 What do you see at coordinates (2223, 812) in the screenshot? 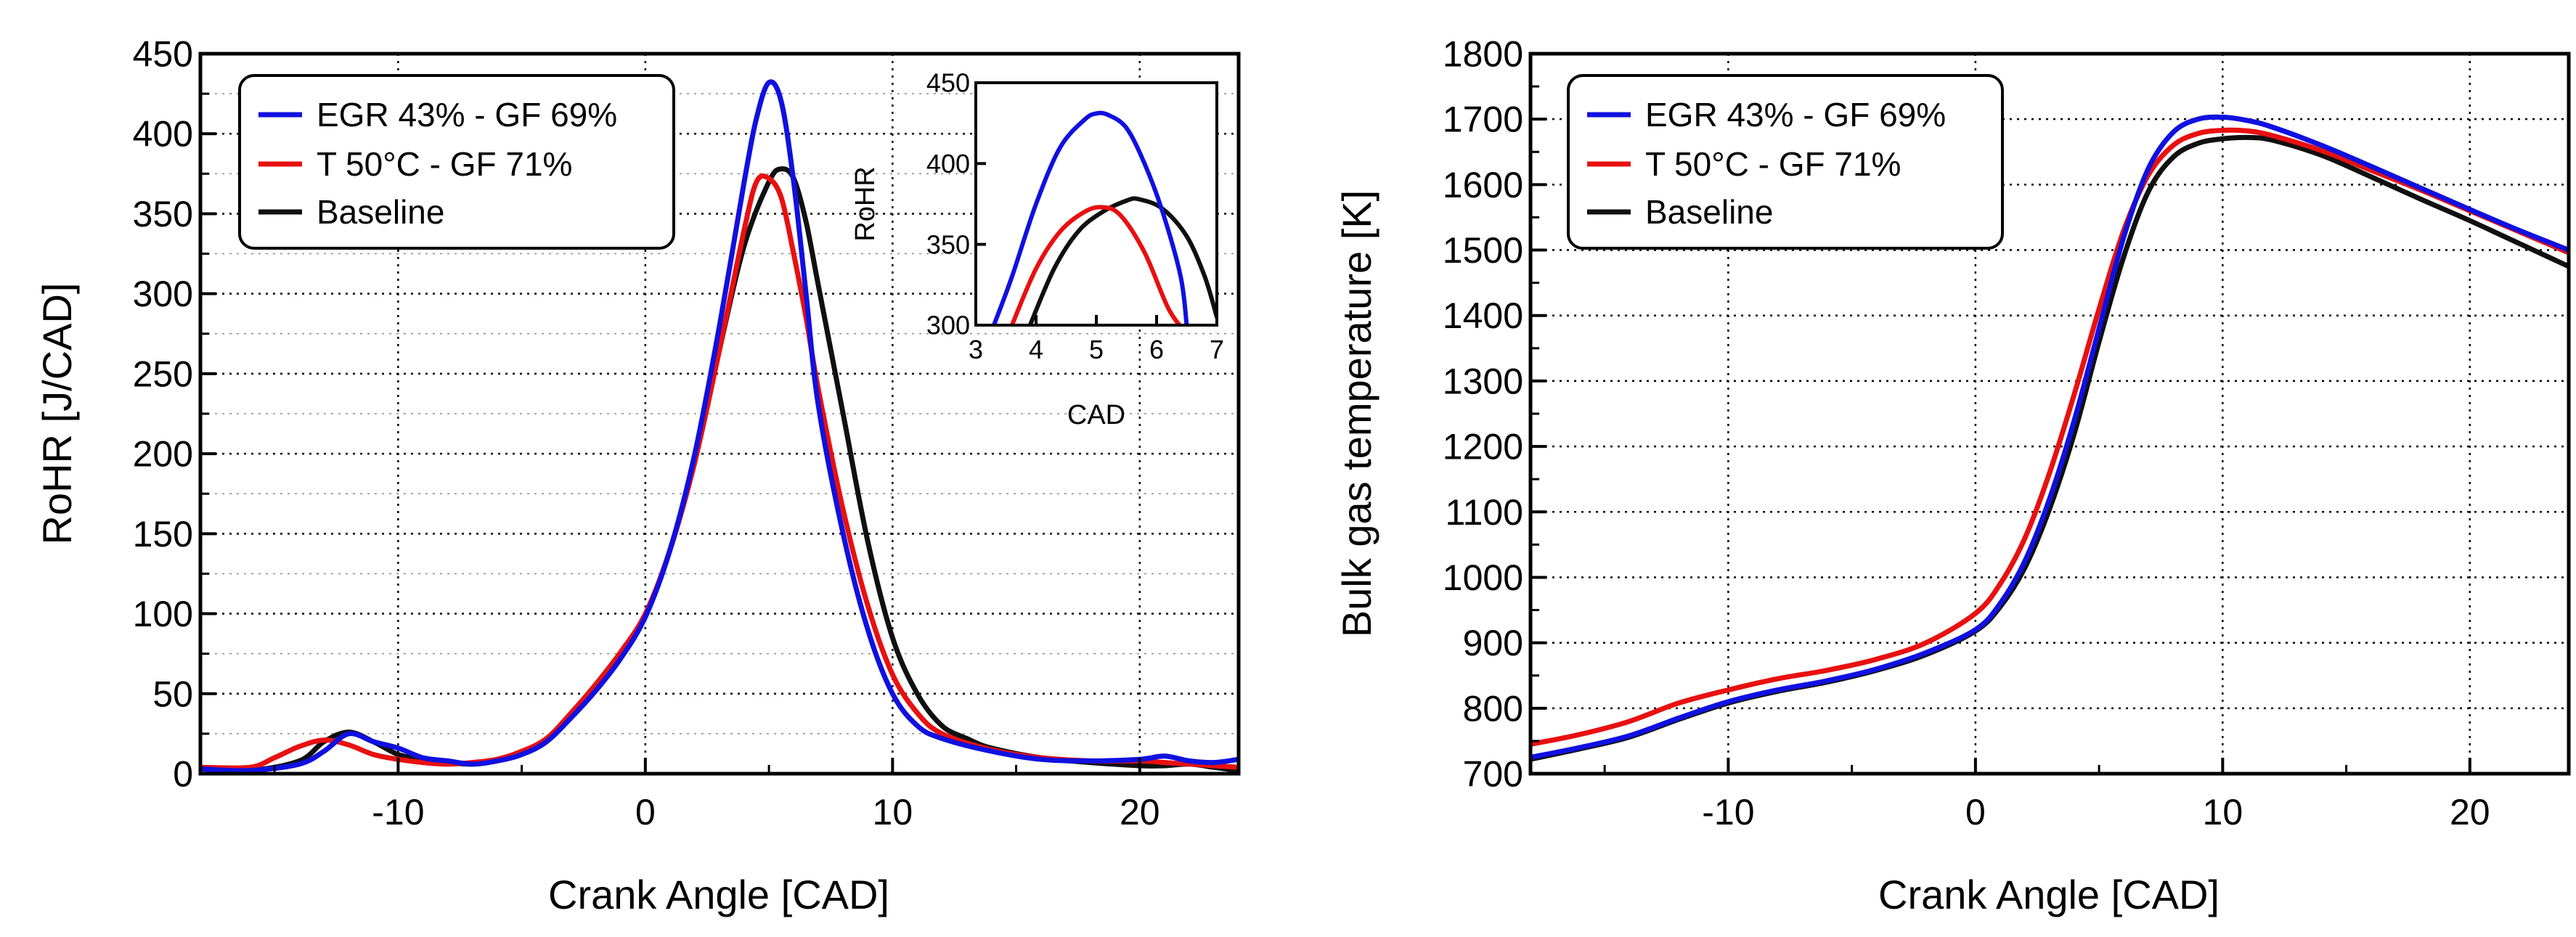
I see `temperature-xtick-label-2: 10` at bounding box center [2223, 812].